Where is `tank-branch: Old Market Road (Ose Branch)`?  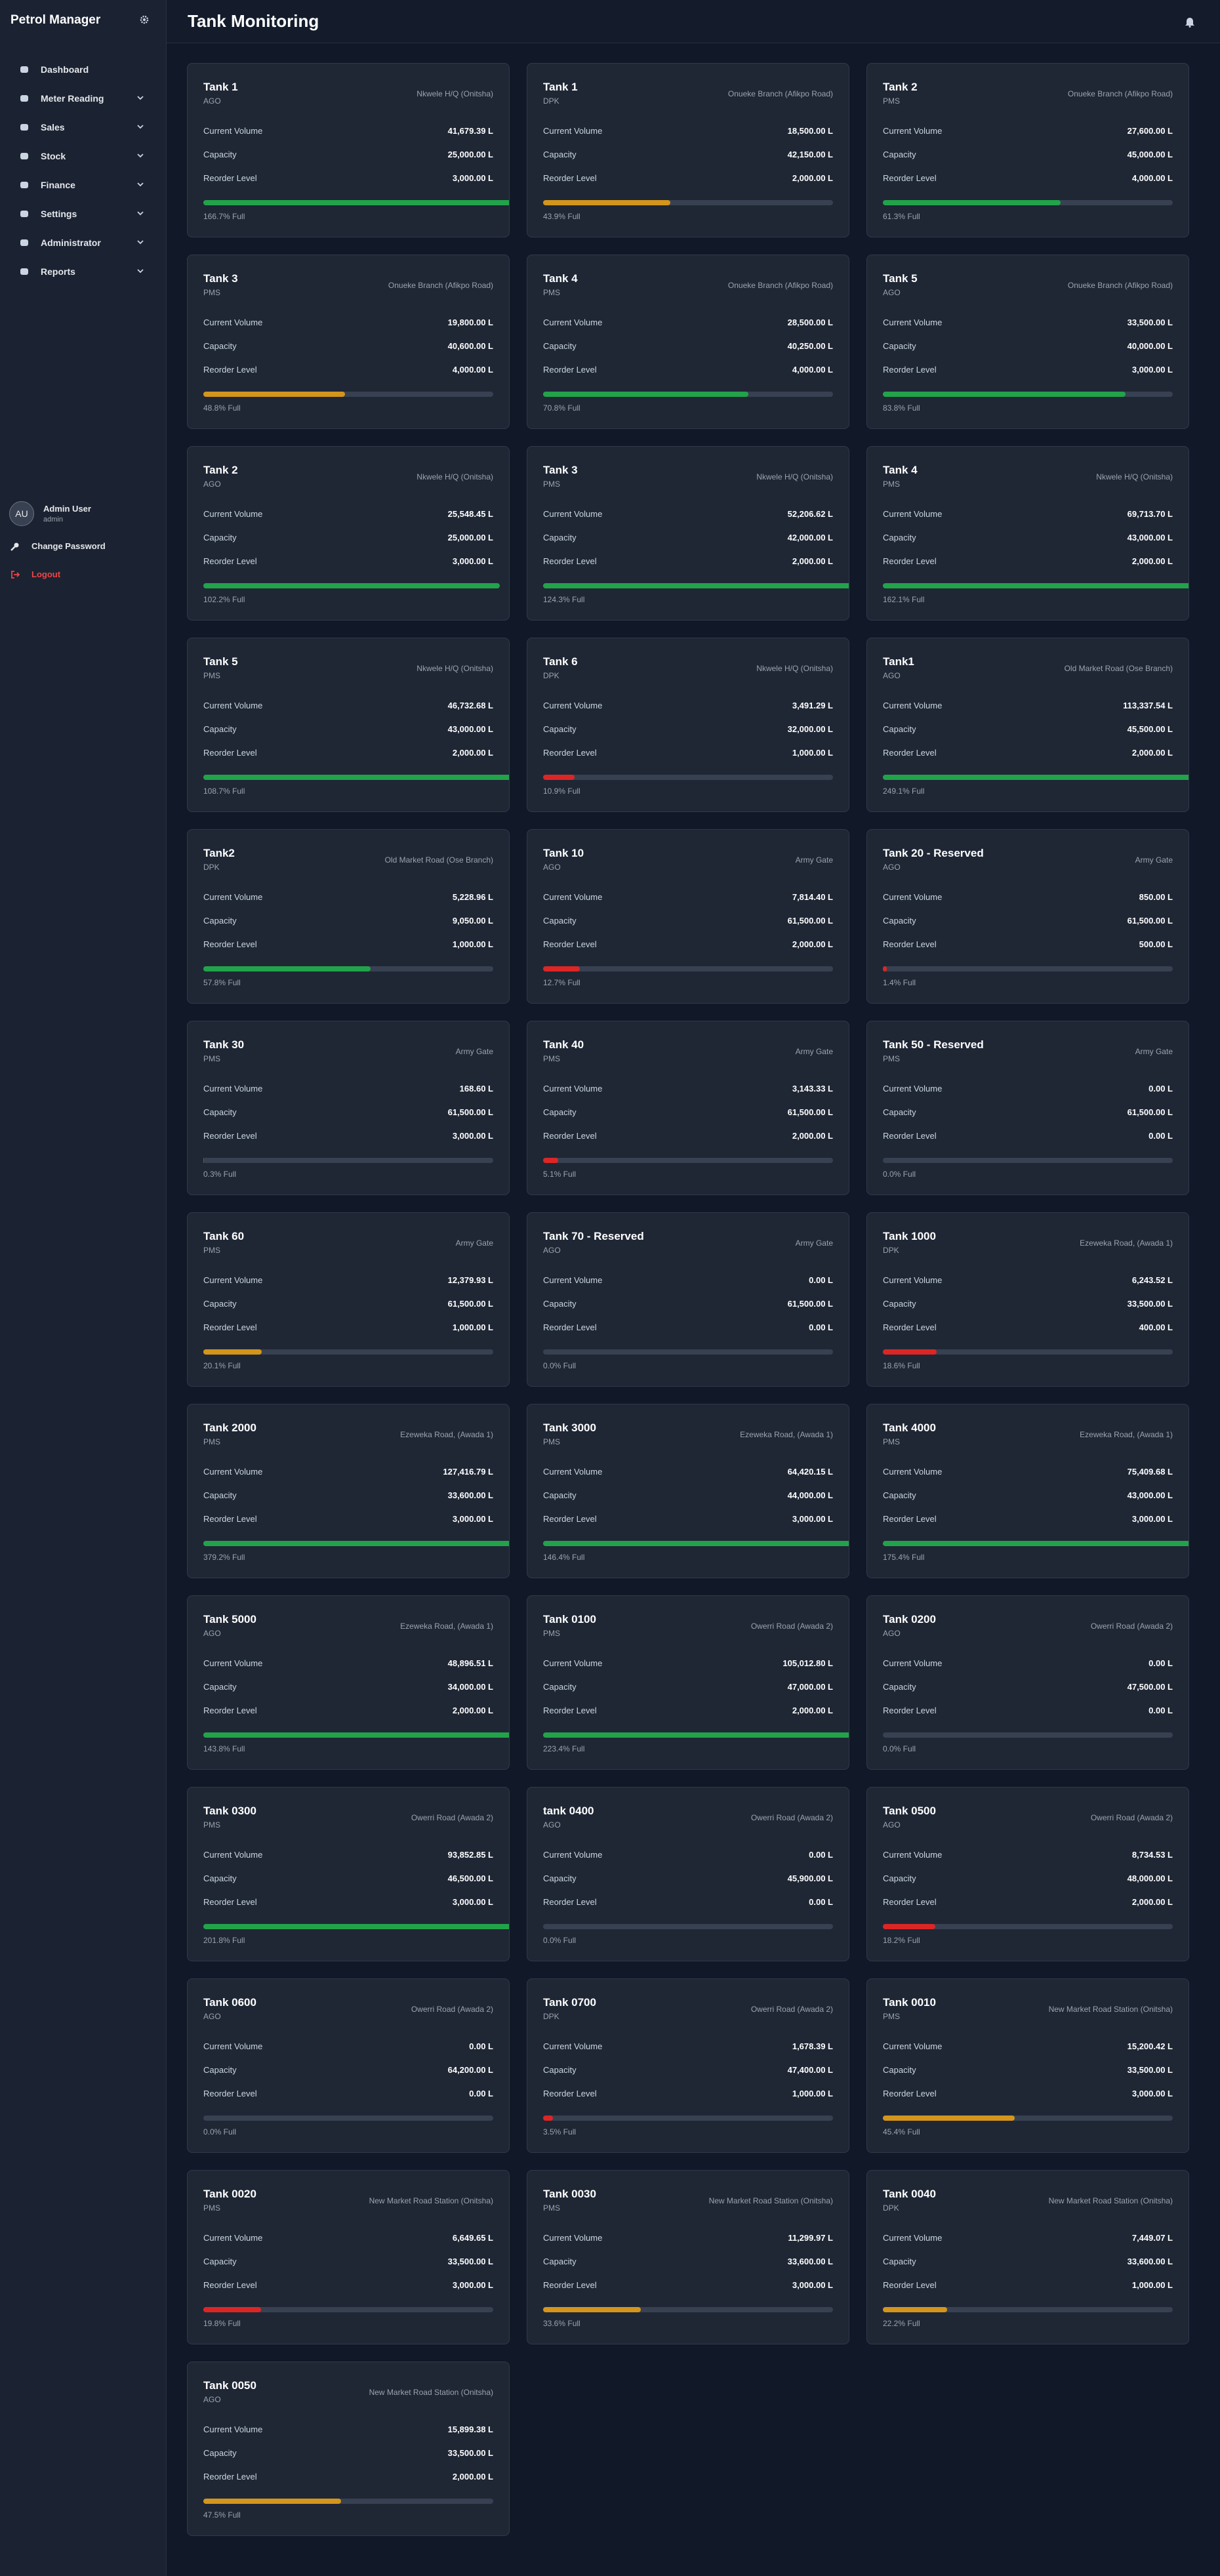 tank-branch: Old Market Road (Ose Branch) is located at coordinates (1118, 668).